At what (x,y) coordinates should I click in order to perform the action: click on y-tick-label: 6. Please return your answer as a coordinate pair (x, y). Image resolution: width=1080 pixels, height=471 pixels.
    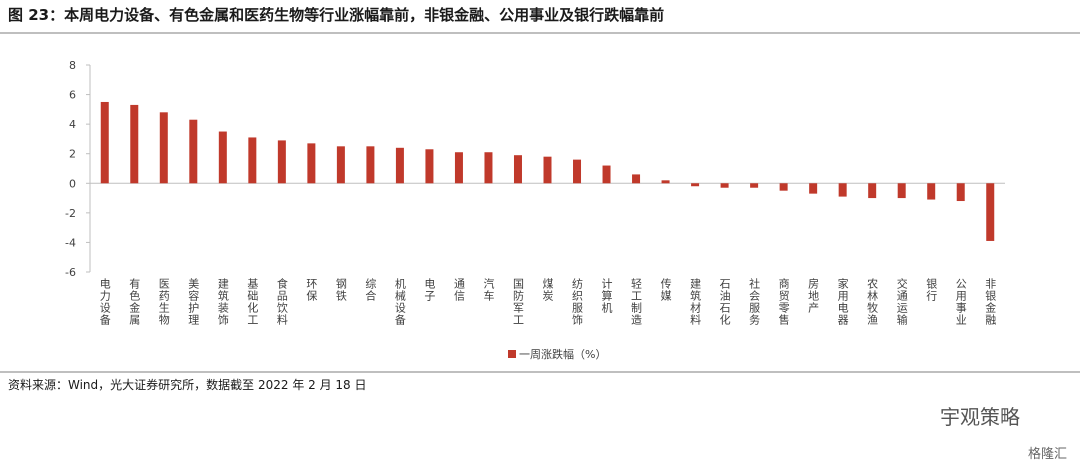
    Looking at the image, I should click on (72, 95).